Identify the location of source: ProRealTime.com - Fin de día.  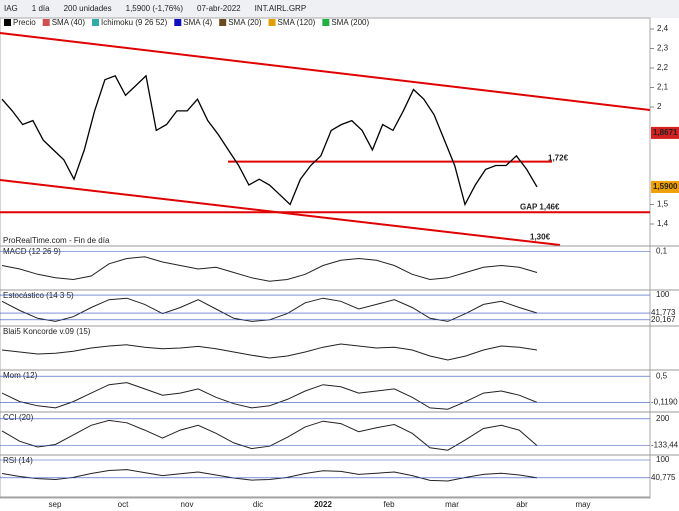
(56, 240).